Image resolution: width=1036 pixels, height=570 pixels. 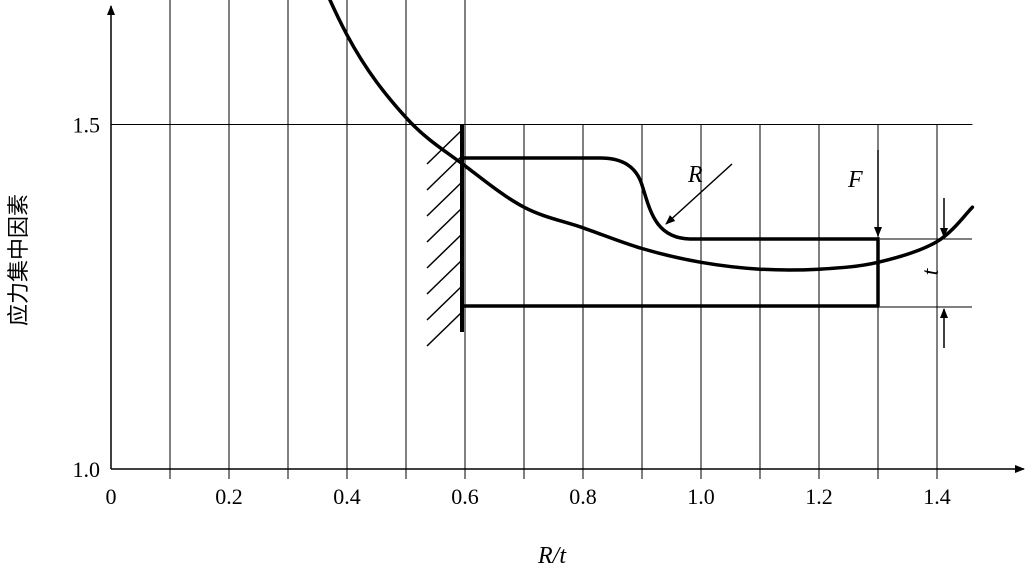 What do you see at coordinates (229, 496) in the screenshot?
I see `x-tick-label: 0.2` at bounding box center [229, 496].